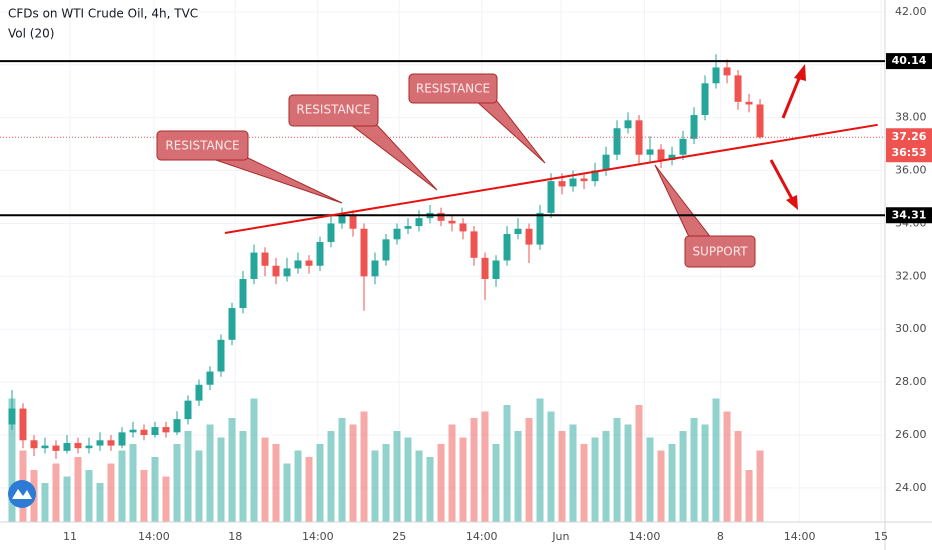  What do you see at coordinates (235, 536) in the screenshot?
I see `x-tick-label: 18` at bounding box center [235, 536].